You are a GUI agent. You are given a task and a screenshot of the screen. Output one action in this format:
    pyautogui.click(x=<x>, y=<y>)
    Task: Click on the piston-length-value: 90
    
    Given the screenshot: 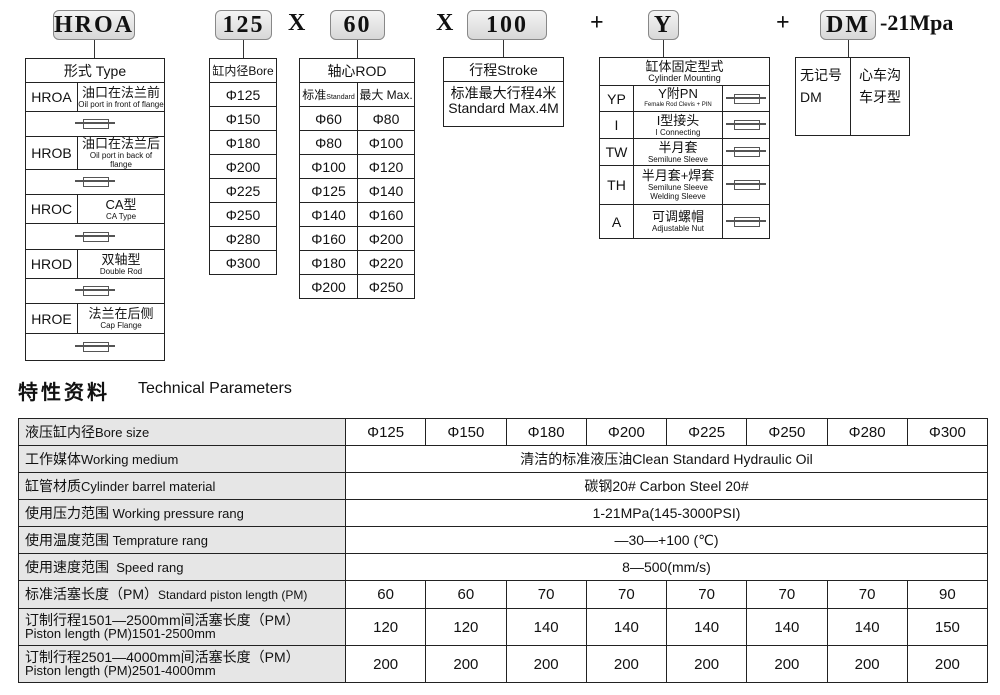 What is the action you would take?
    pyautogui.click(x=947, y=594)
    